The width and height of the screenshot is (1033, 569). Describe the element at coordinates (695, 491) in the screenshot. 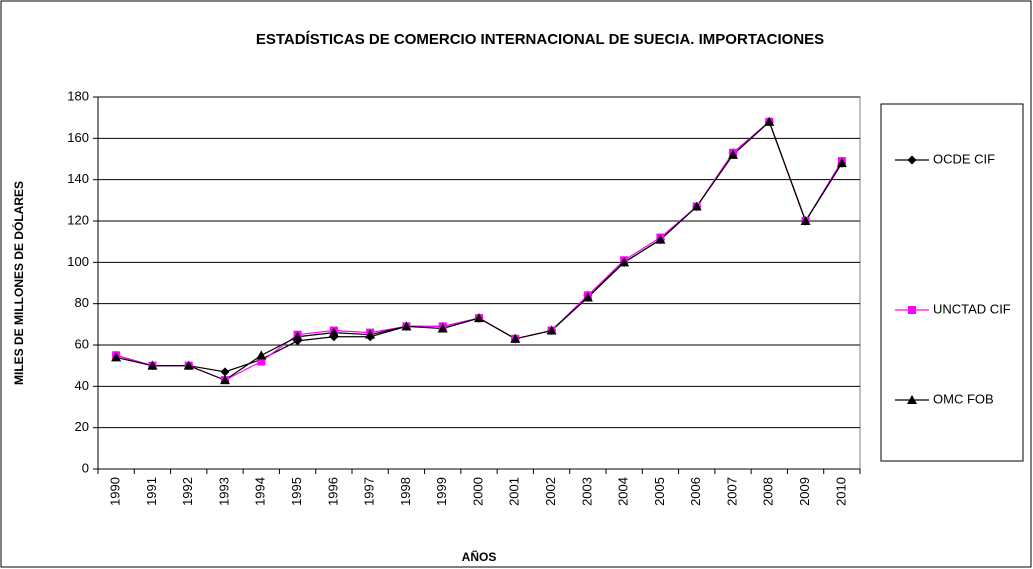

I see `x-tick-label: 2006` at that location.